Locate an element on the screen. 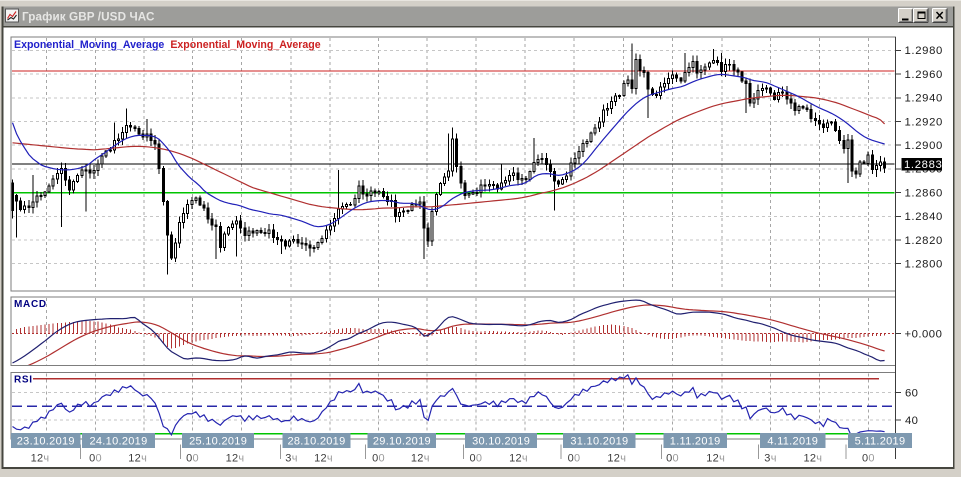 The height and width of the screenshot is (477, 961). svg-text: 1.11.2019 is located at coordinates (695, 442).